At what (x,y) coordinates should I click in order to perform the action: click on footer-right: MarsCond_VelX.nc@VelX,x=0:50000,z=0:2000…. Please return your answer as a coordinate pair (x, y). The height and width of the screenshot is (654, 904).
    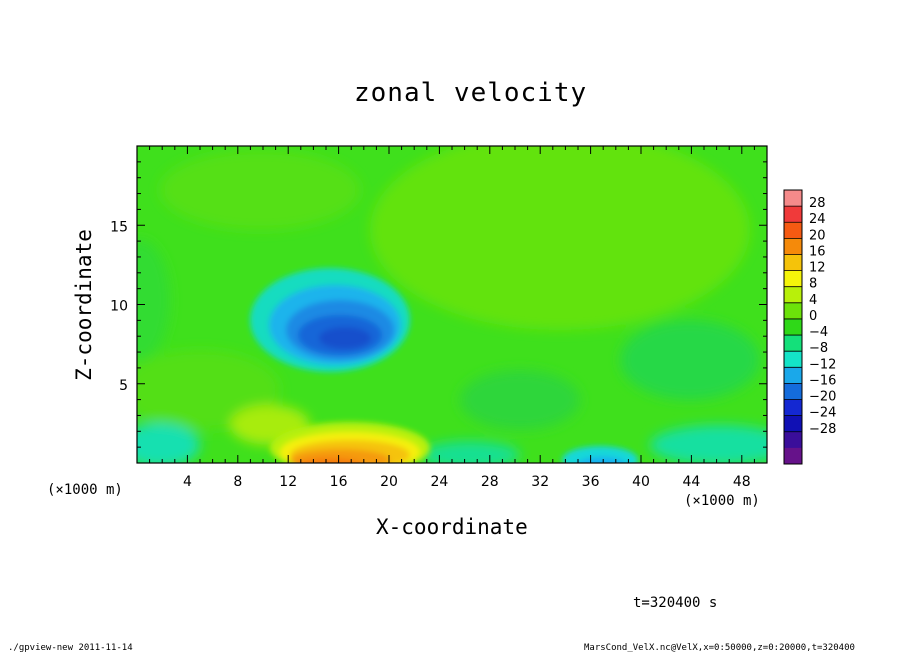
    Looking at the image, I should click on (719, 648).